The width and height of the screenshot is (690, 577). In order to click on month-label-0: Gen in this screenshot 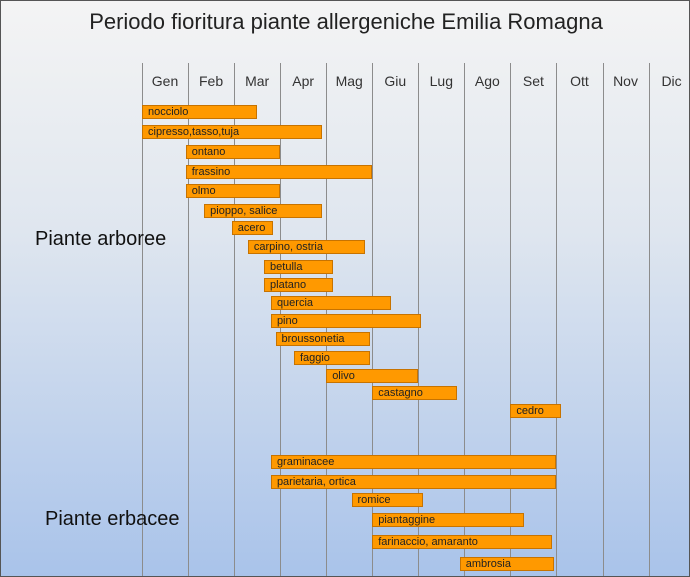, I will do `click(165, 81)`.